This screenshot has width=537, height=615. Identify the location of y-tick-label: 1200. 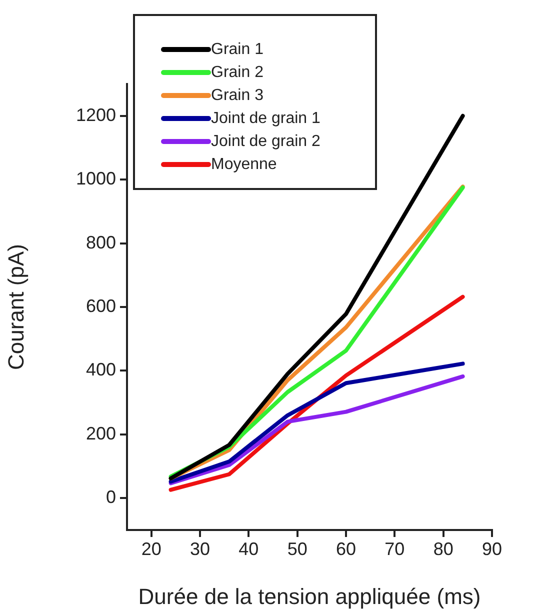
(96, 114).